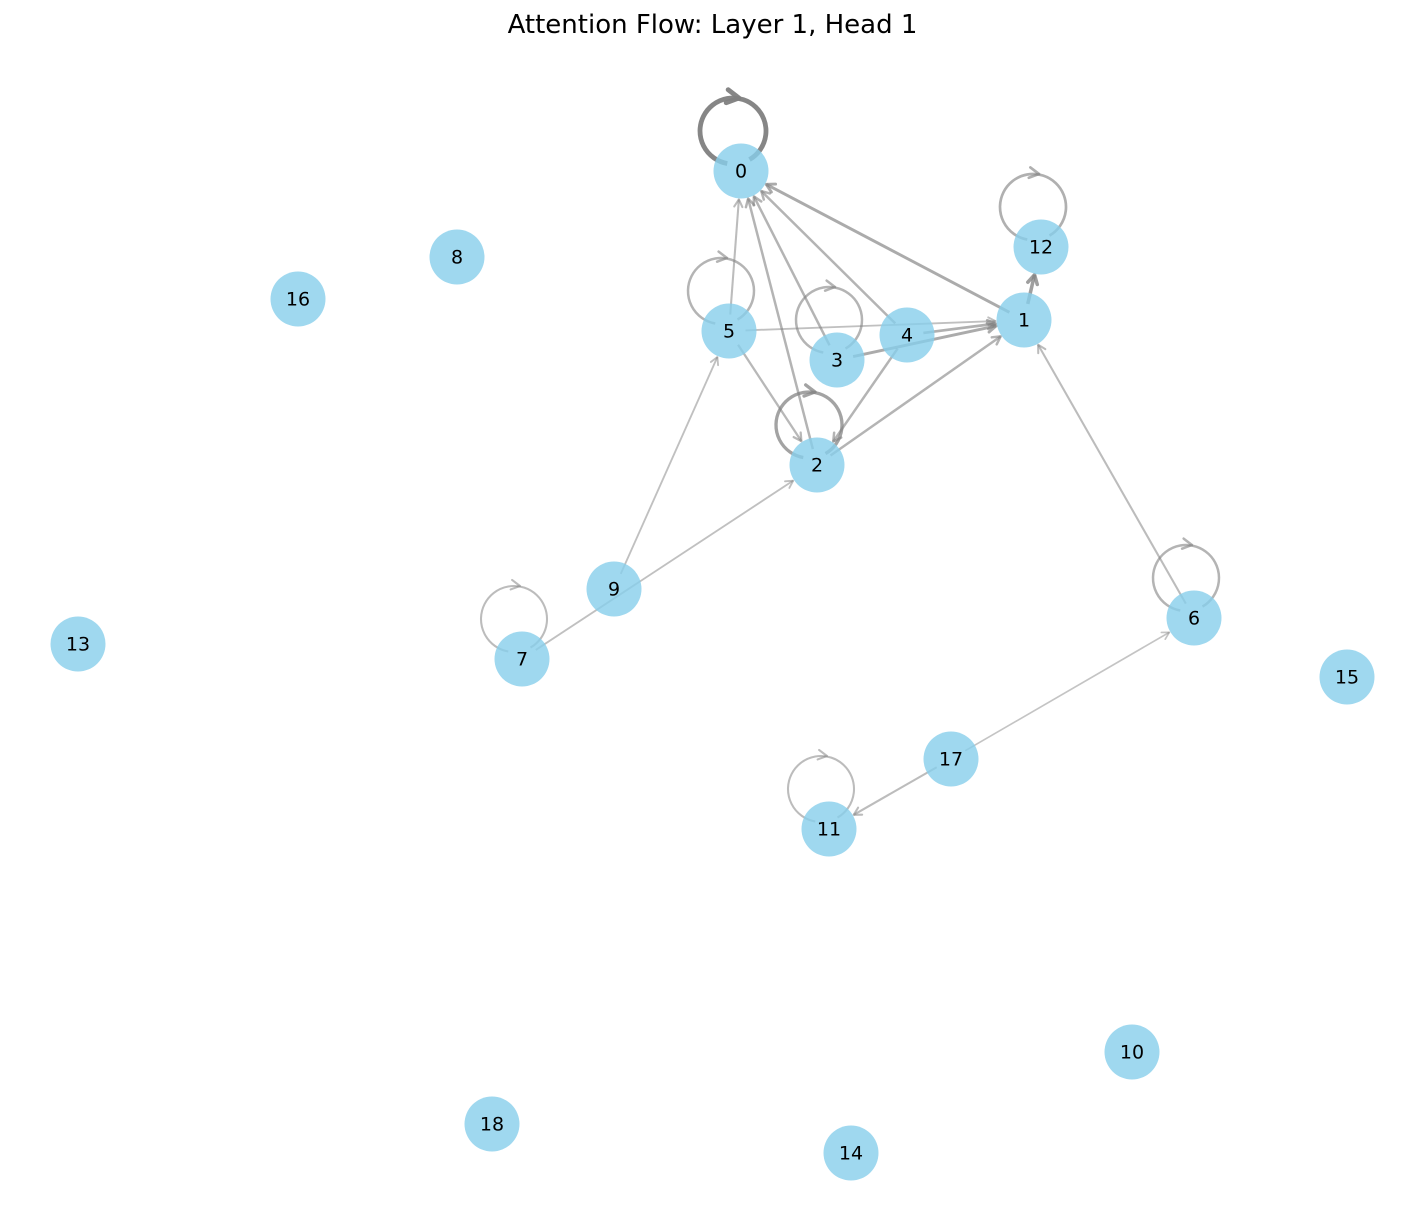  I want to click on node-label: 11, so click(829, 830).